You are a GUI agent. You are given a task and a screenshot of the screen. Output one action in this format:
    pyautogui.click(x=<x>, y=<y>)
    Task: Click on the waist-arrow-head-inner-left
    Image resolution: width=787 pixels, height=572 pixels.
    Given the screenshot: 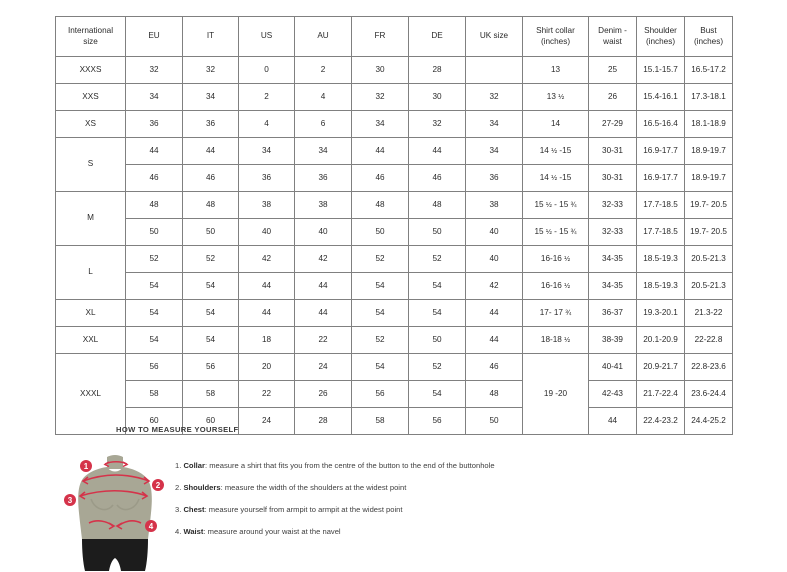 What is the action you would take?
    pyautogui.click(x=112, y=526)
    